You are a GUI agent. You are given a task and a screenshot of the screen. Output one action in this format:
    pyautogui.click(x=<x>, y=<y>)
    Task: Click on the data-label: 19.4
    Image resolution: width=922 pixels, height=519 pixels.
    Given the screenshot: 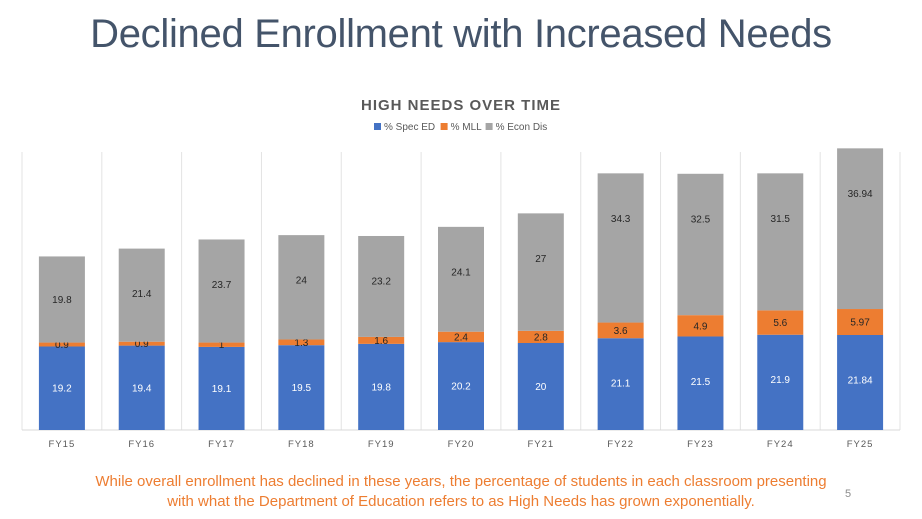 What is the action you would take?
    pyautogui.click(x=142, y=388)
    